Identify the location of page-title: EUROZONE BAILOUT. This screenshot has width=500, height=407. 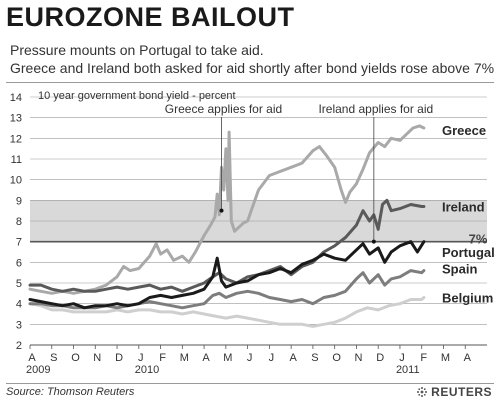
(150, 17).